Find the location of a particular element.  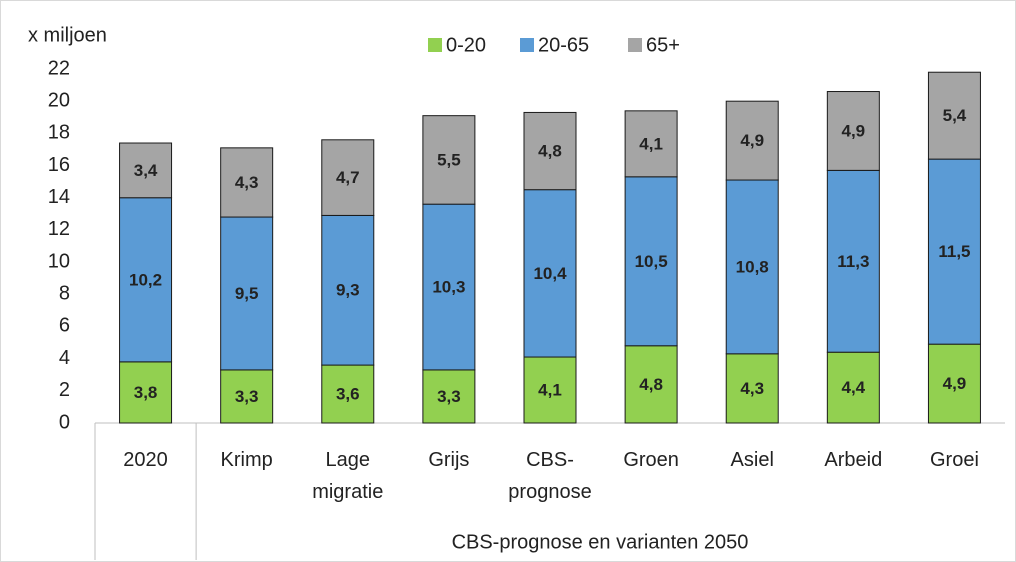

value-label: 9,3 is located at coordinates (348, 290).